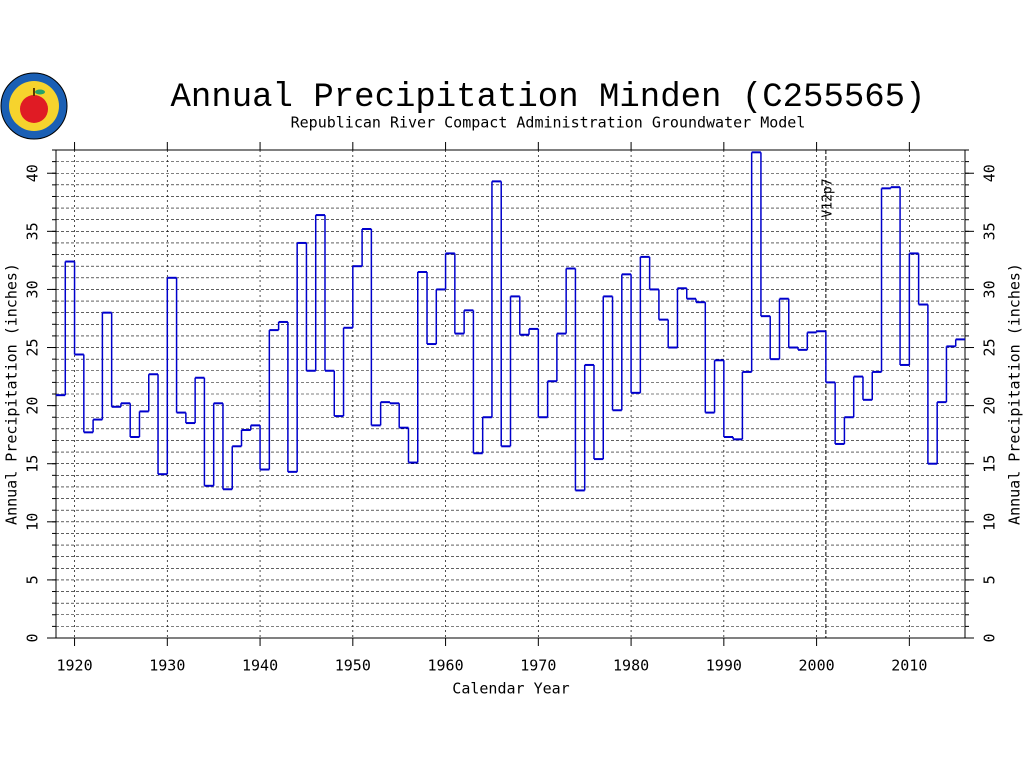 The width and height of the screenshot is (1024, 768). I want to click on y-tick-label: 0, so click(33, 637).